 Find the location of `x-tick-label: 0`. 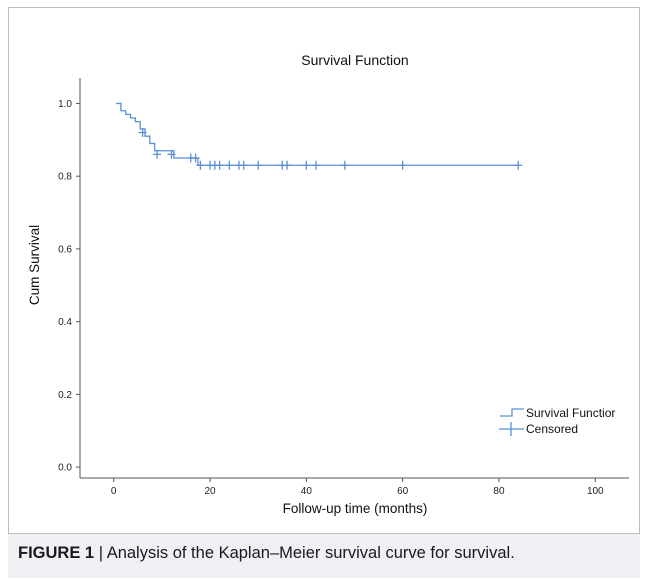

x-tick-label: 0 is located at coordinates (114, 491).